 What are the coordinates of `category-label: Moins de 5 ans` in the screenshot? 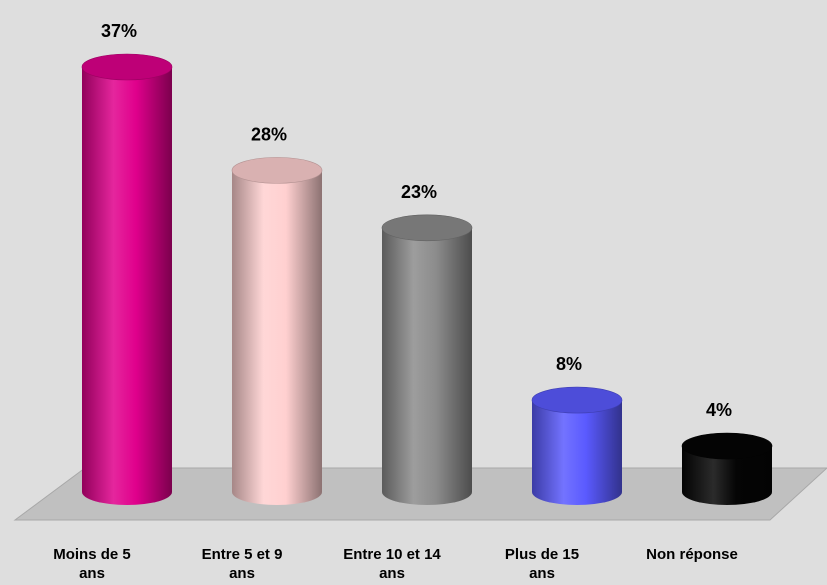 It's located at (92, 564).